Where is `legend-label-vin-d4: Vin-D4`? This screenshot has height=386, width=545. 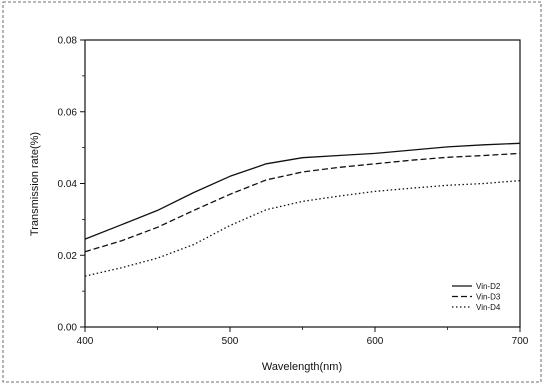 legend-label-vin-d4: Vin-D4 is located at coordinates (488, 307).